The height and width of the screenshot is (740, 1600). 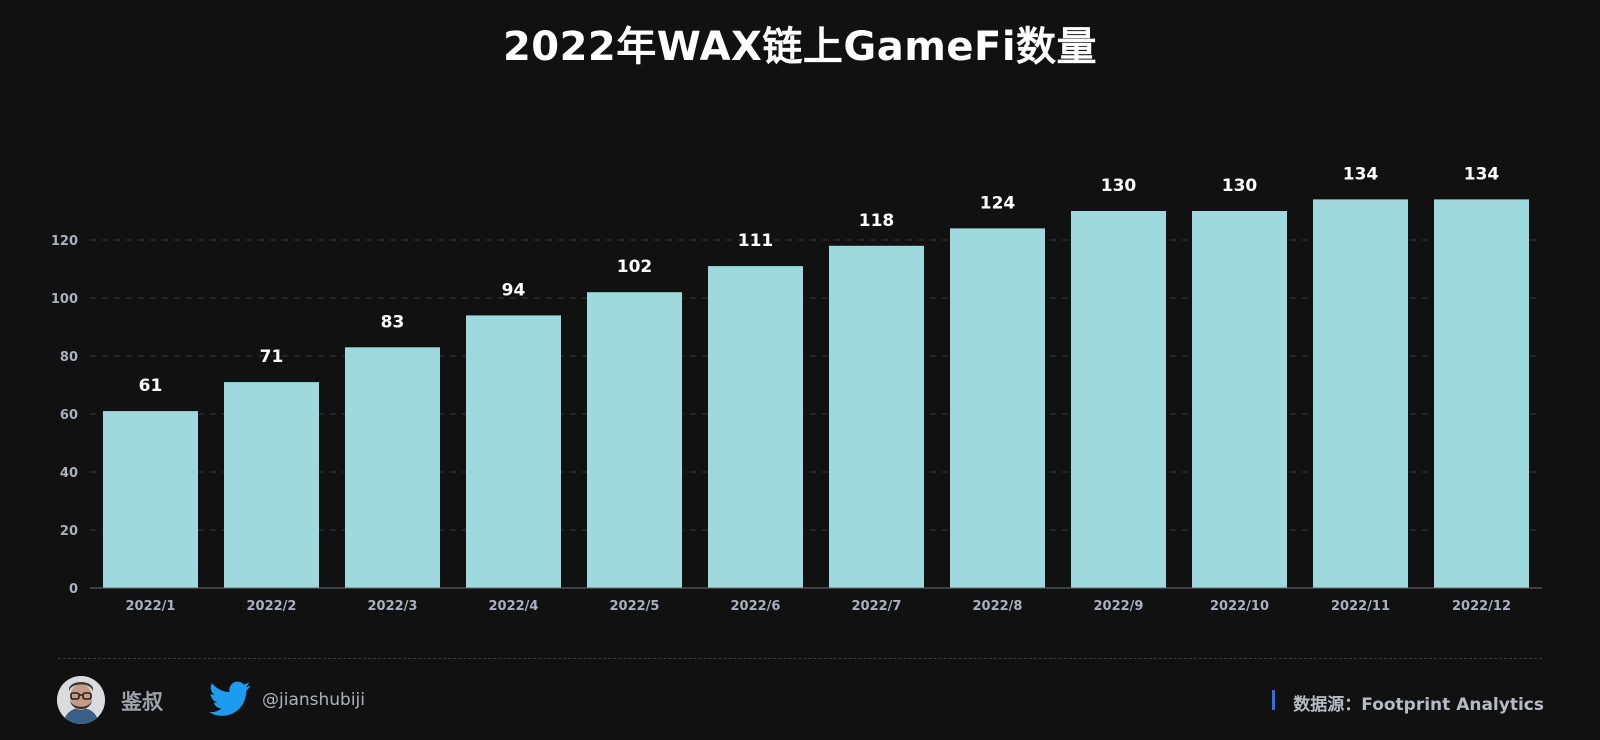 I want to click on x-tick-label: 2022/2, so click(x=272, y=606).